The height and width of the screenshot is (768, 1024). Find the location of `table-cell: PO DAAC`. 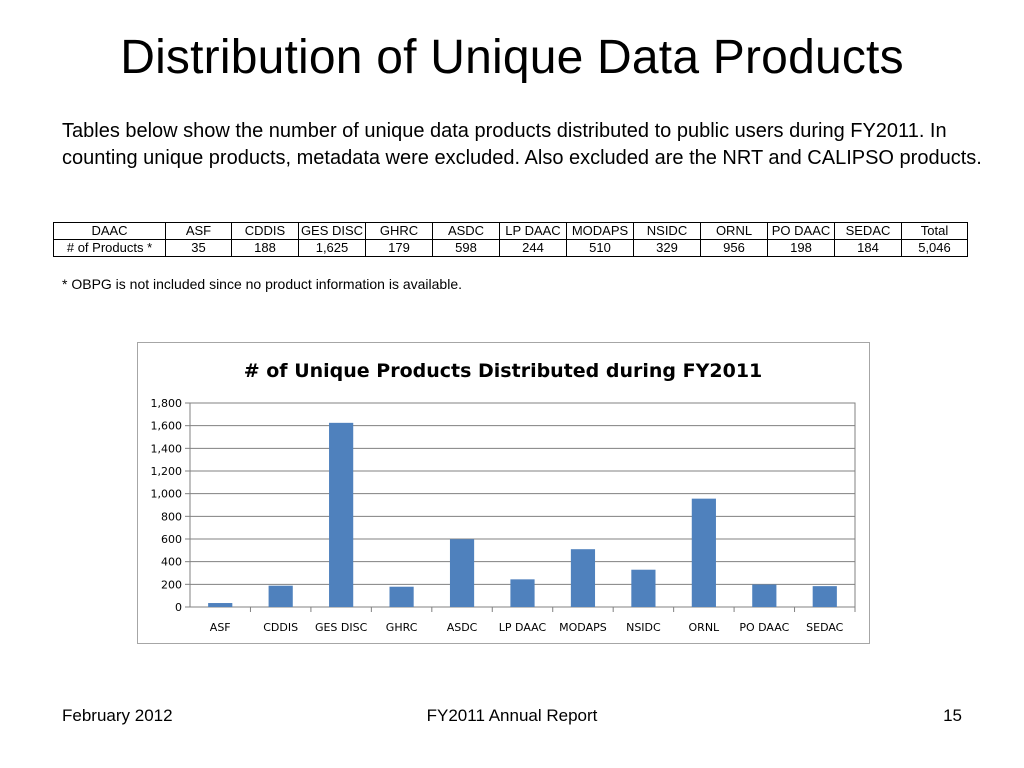

table-cell: PO DAAC is located at coordinates (801, 231).